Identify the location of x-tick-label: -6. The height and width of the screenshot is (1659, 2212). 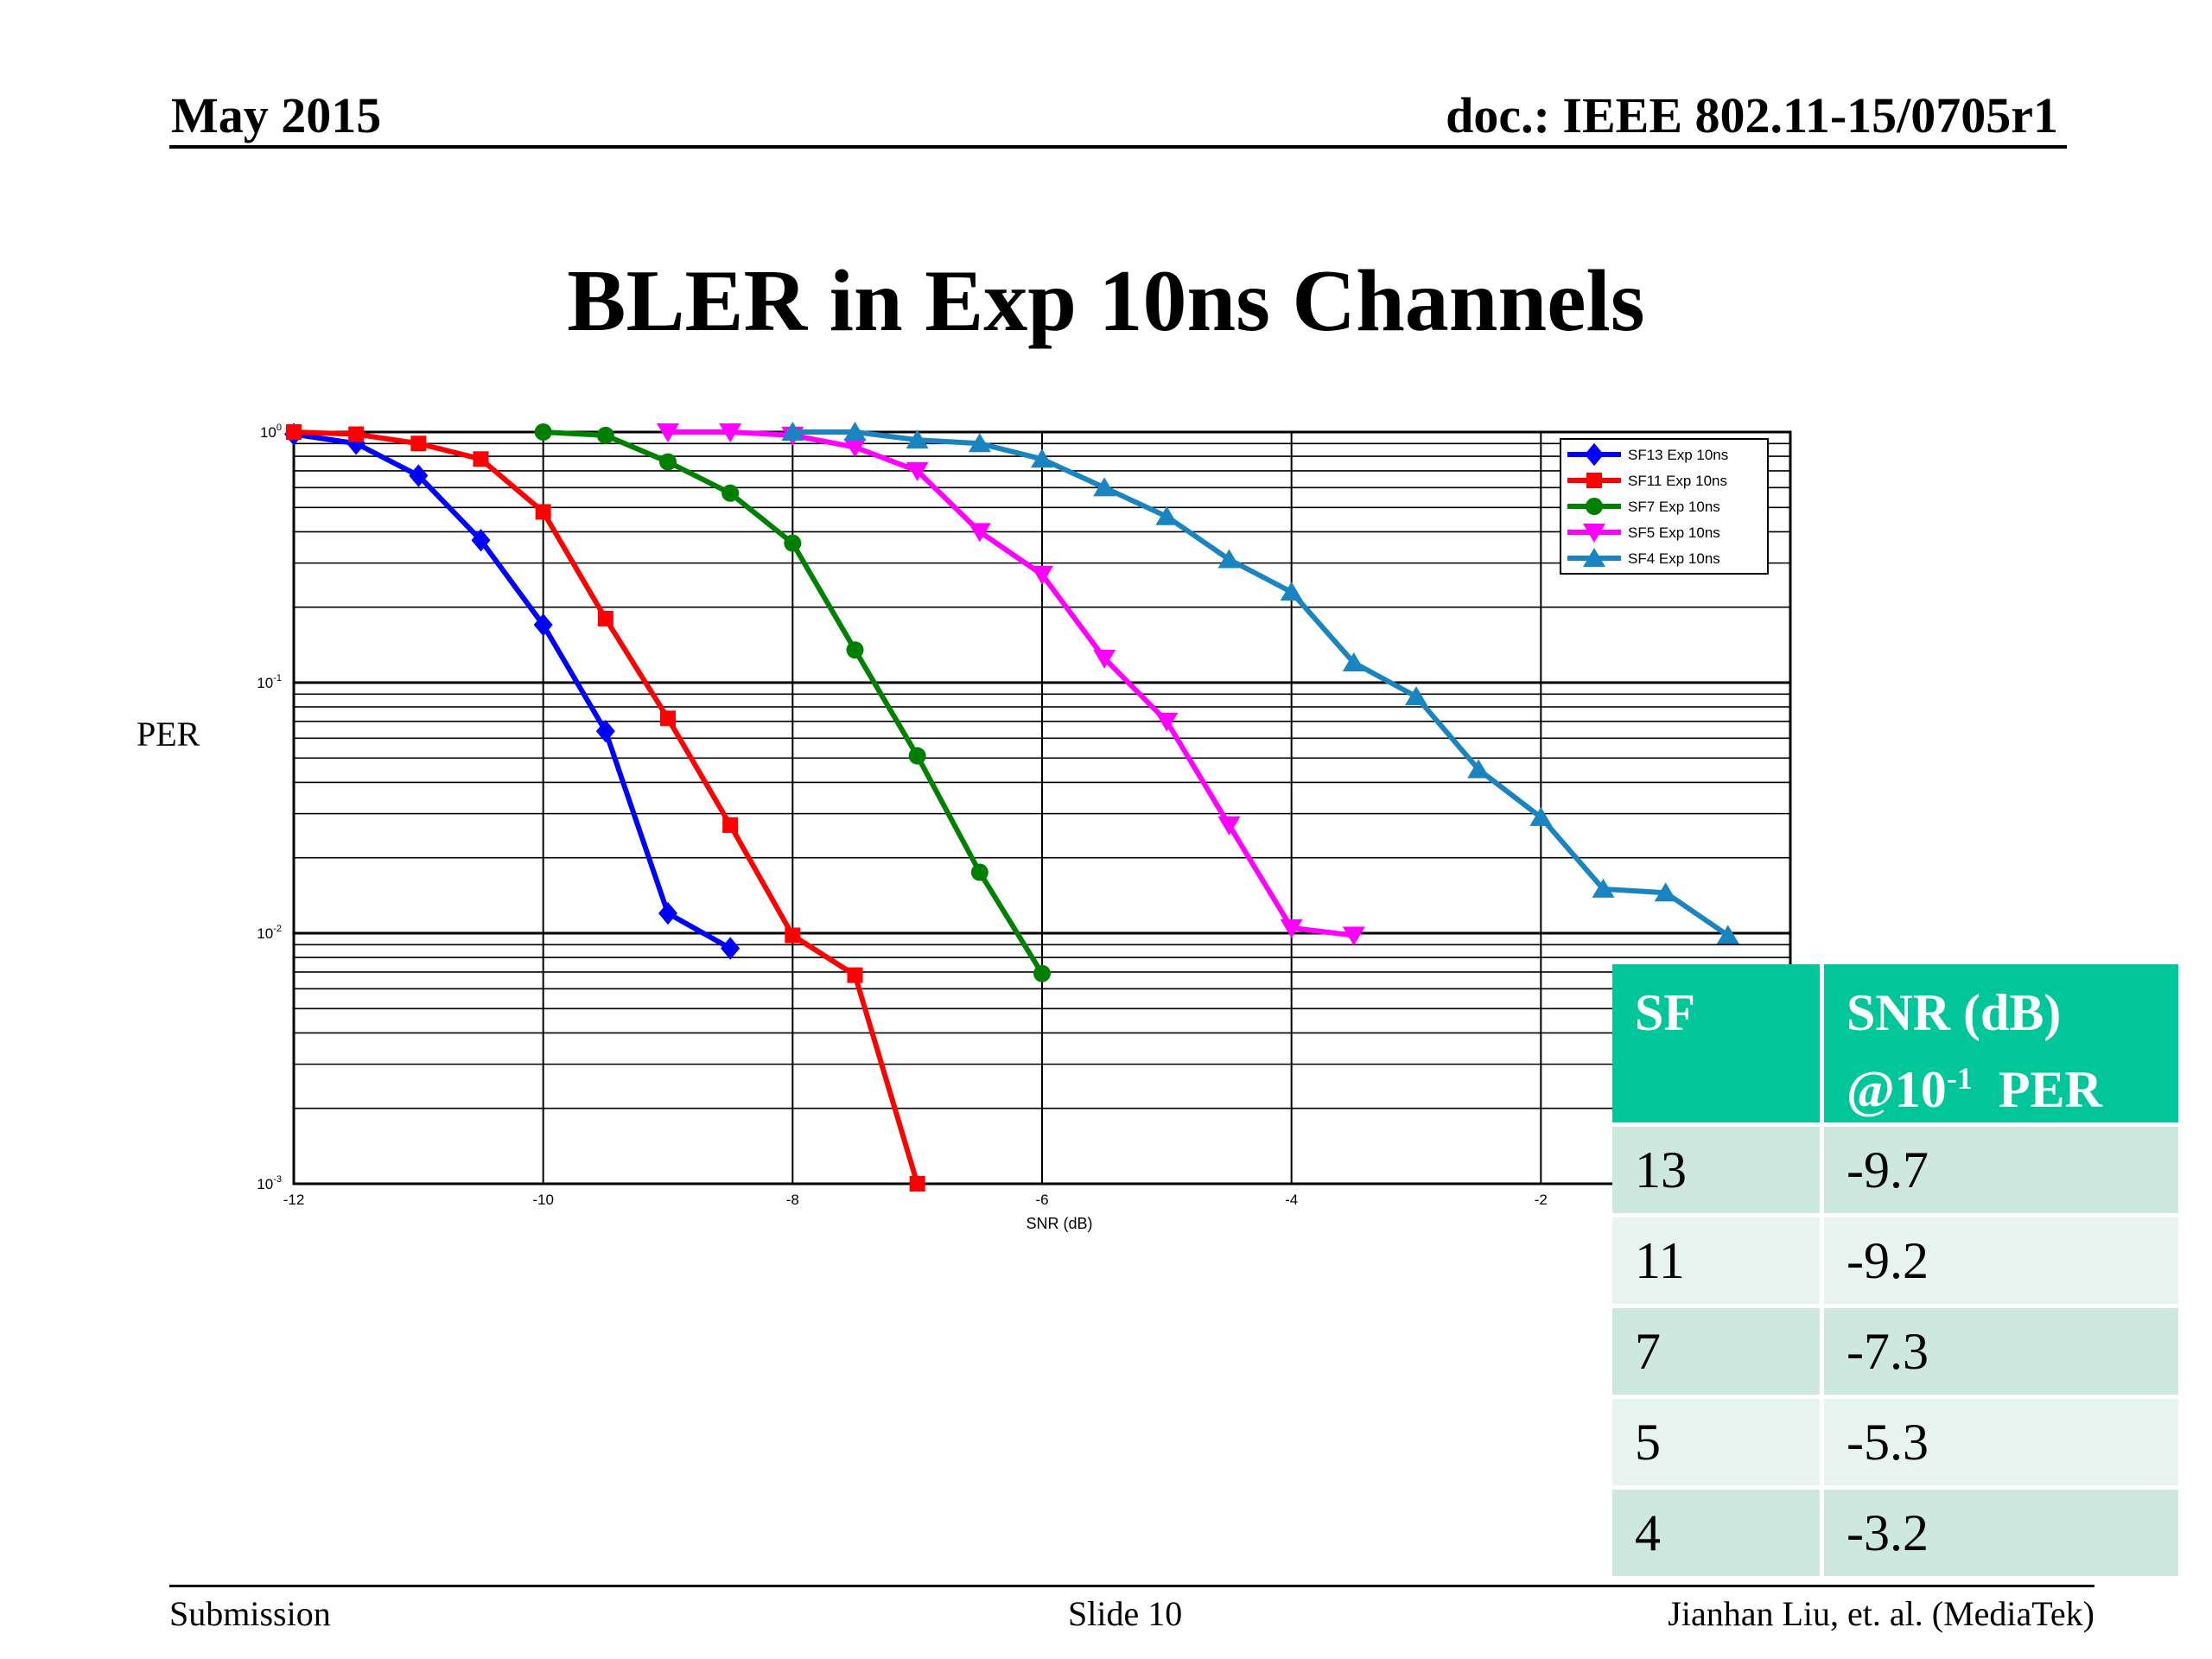
(1041, 1200).